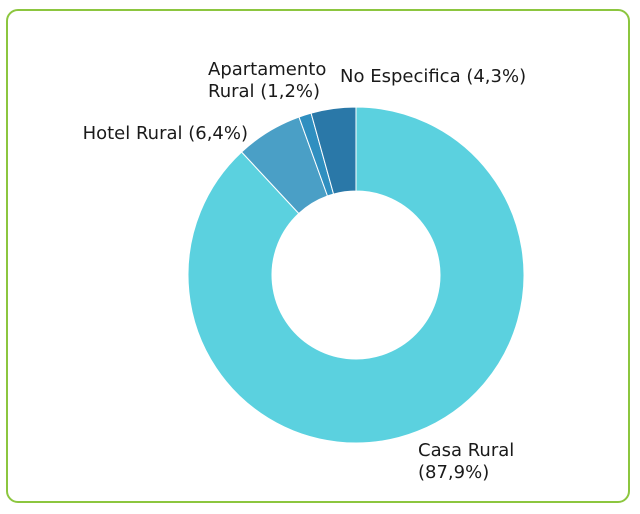 This screenshot has height=514, width=640. I want to click on label-line: (87,9%), so click(453, 472).